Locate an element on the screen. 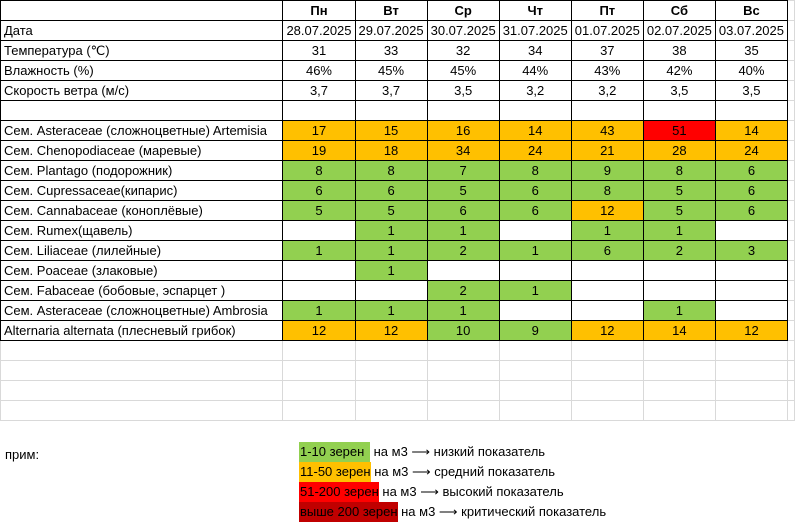 This screenshot has width=795, height=529. date-cell: 31.07.2025 is located at coordinates (535, 30).